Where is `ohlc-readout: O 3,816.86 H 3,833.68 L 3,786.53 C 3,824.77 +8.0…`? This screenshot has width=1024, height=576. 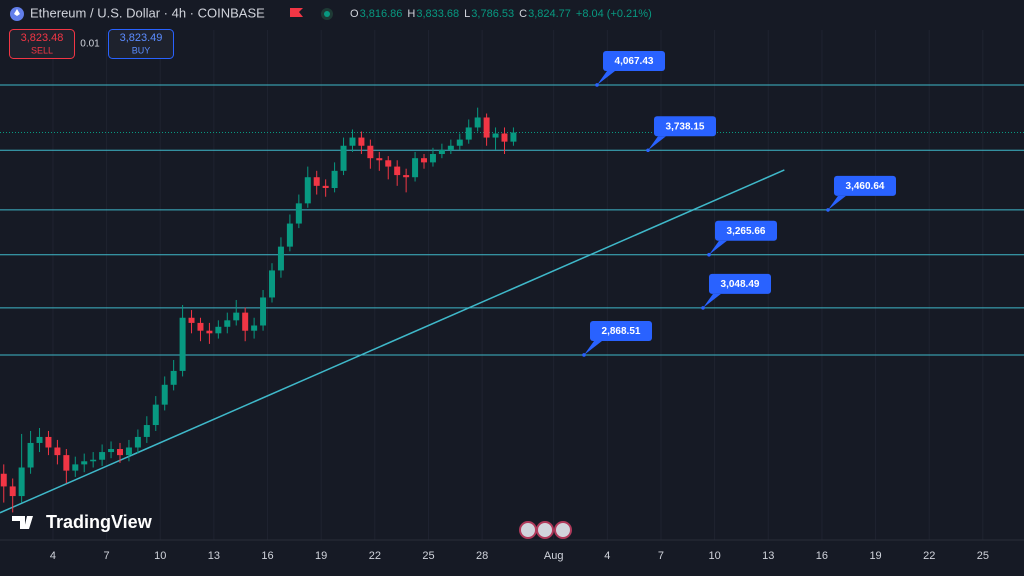 ohlc-readout: O 3,816.86 H 3,833.68 L 3,786.53 C 3,824.77 +8.0… is located at coordinates (501, 14).